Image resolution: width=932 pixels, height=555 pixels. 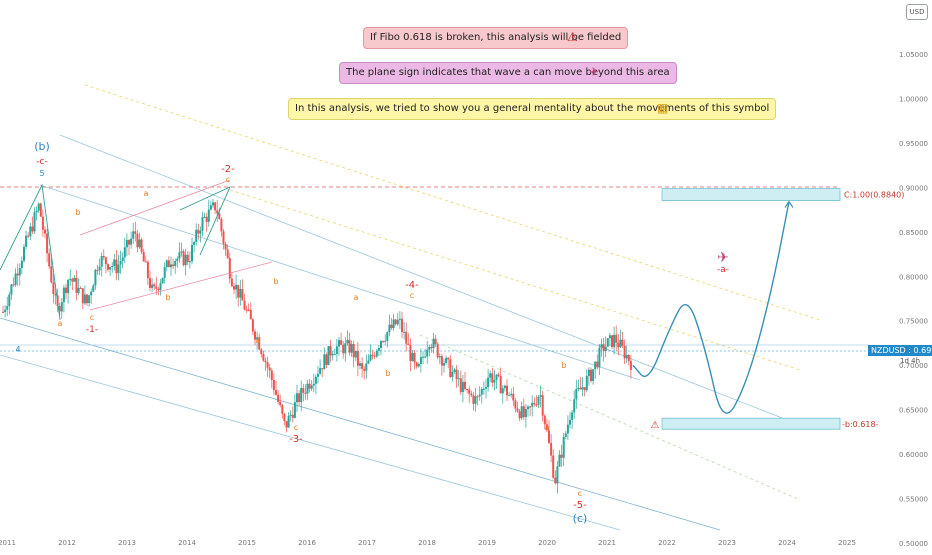 I want to click on y-tick-label: 0.50000, so click(x=913, y=544).